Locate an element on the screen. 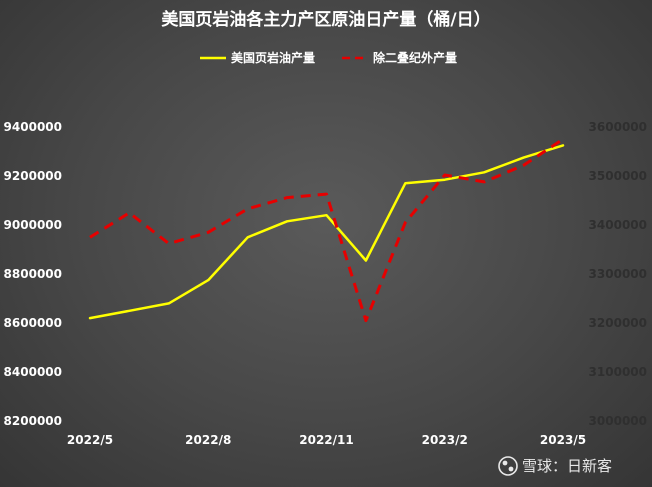  y-right-tick-label: 3100000 is located at coordinates (618, 372).